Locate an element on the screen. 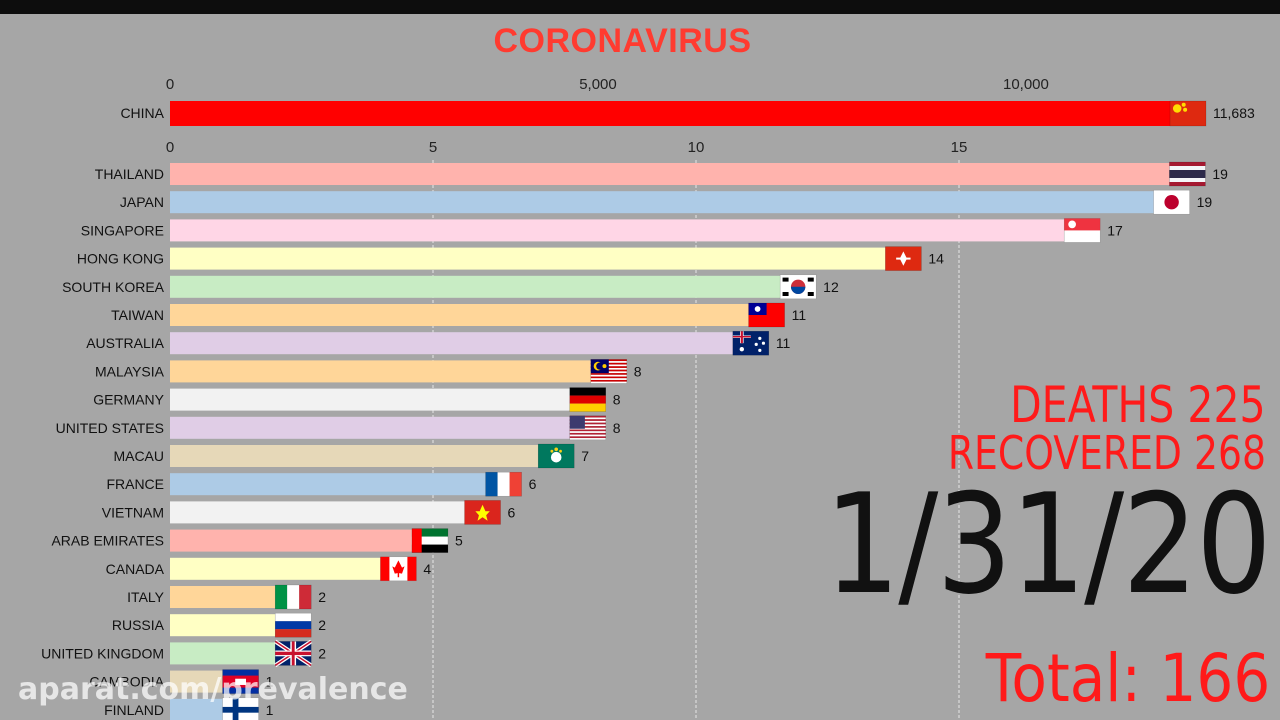  category-label: THAILAND is located at coordinates (129, 174).